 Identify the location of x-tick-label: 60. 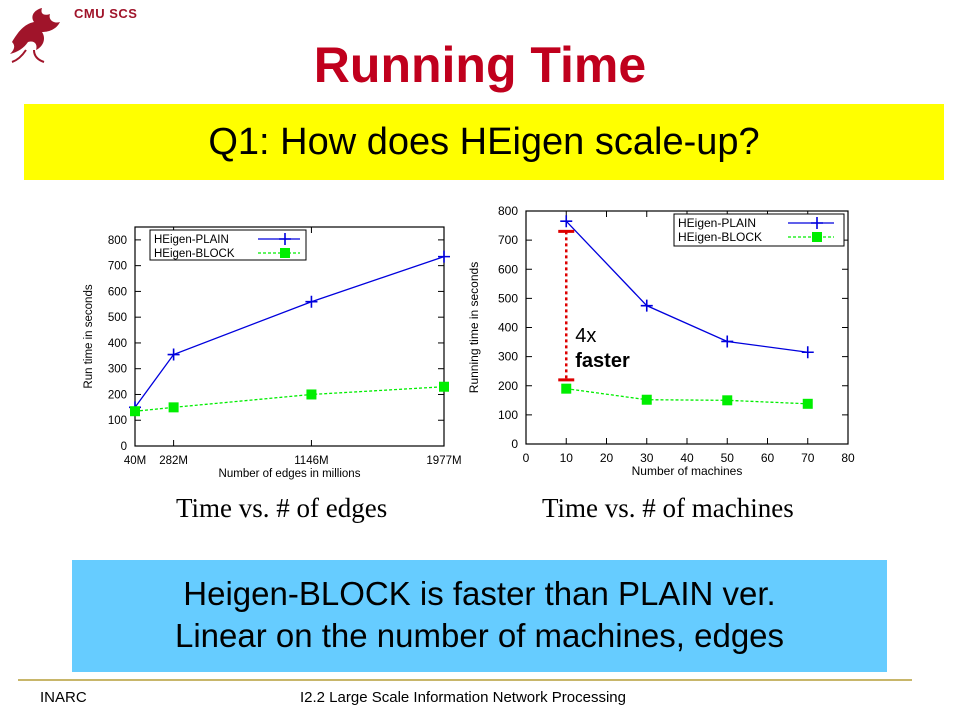
(768, 458).